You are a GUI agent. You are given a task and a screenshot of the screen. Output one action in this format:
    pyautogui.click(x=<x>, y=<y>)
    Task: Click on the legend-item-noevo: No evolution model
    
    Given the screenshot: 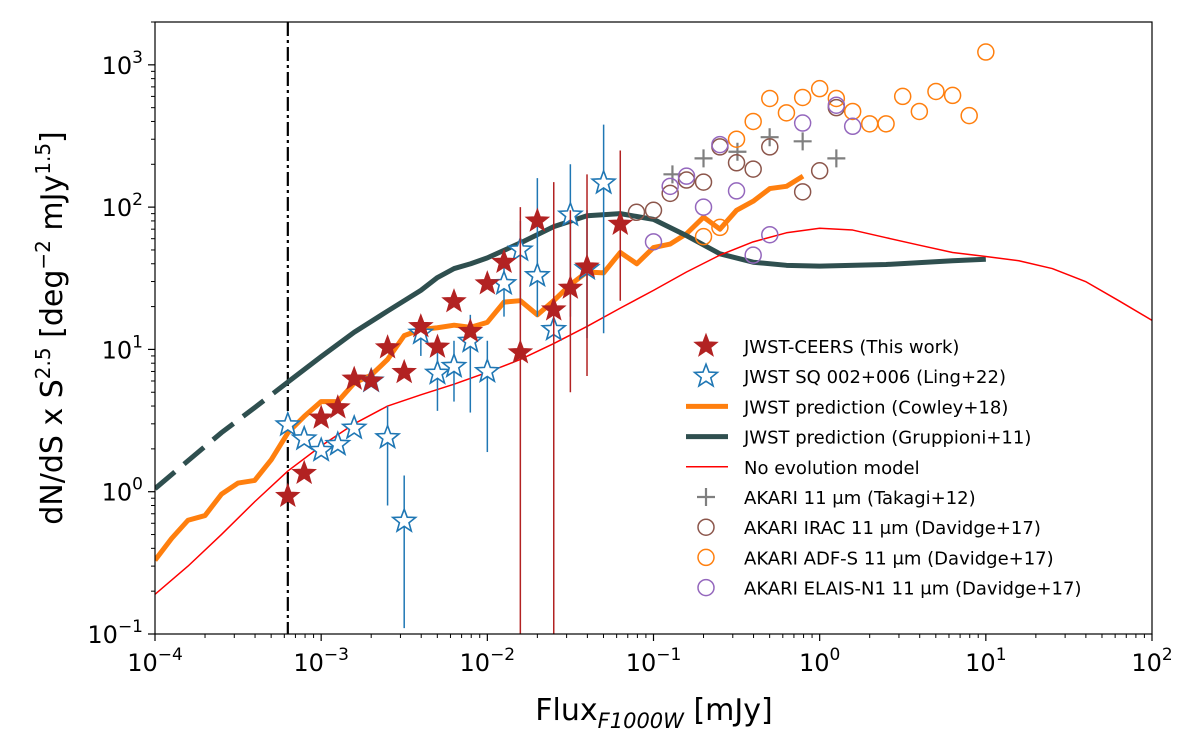 What is the action you would take?
    pyautogui.click(x=803, y=468)
    